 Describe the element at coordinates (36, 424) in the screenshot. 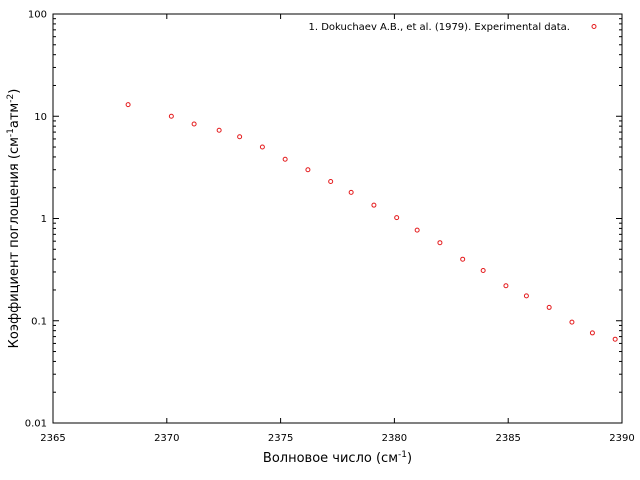

I see `y-tick-label: 0.01` at that location.